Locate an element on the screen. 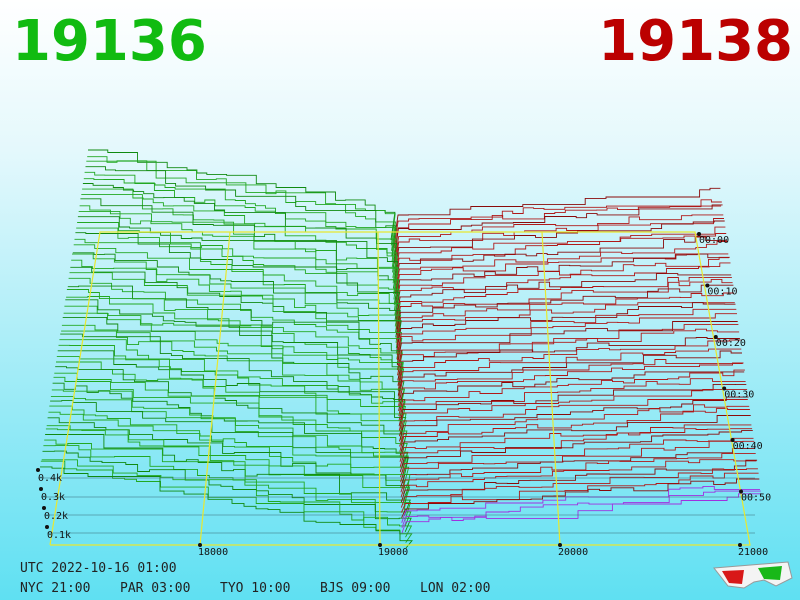 Image resolution: width=800 pixels, height=600 pixels. price-label: 18000 is located at coordinates (213, 552).